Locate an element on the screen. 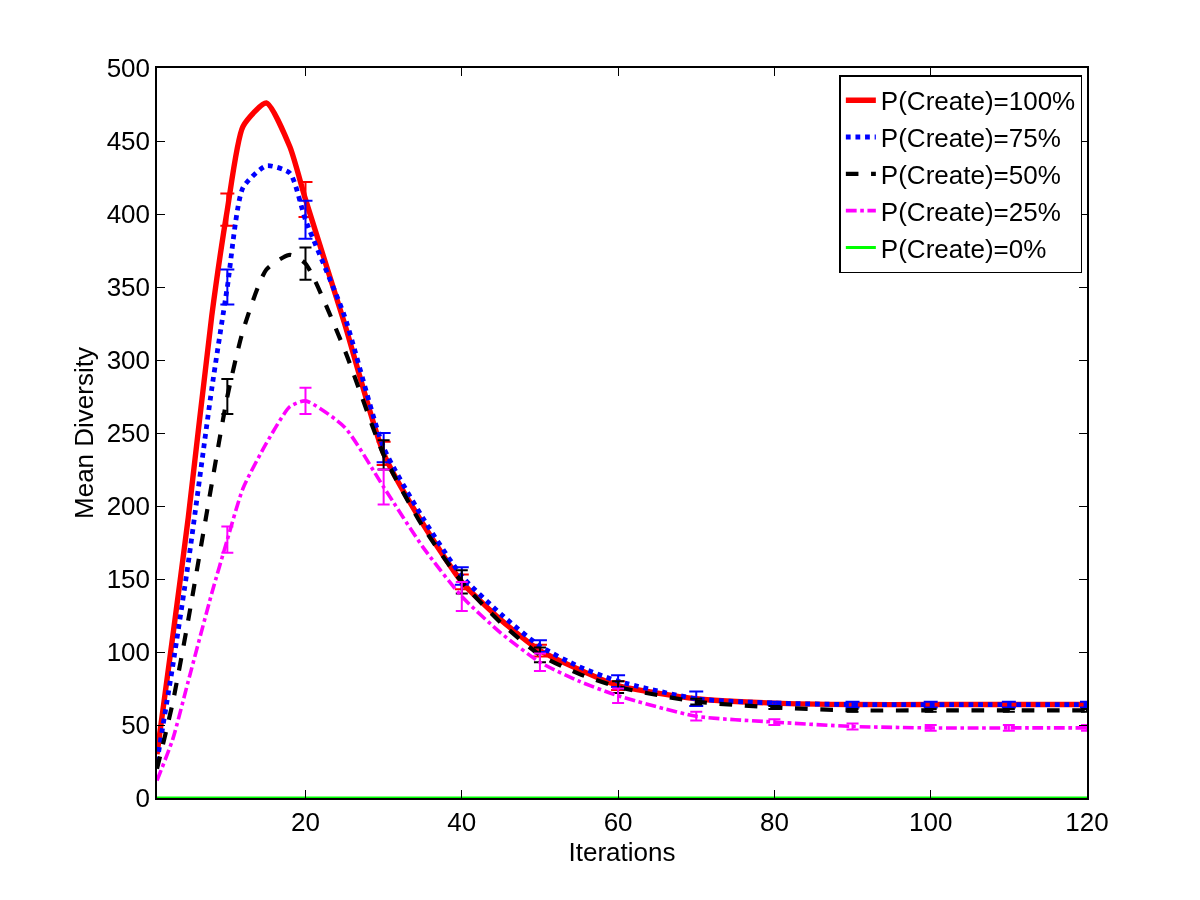 The height and width of the screenshot is (900, 1200). y-tick-label: 450 is located at coordinates (128, 141).